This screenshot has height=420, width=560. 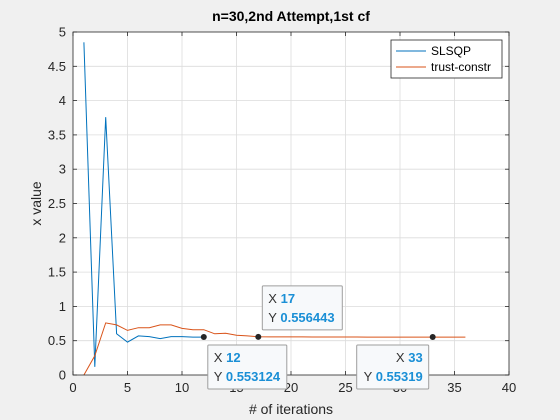 I want to click on datatip-y: Y 0.553124, so click(x=247, y=376).